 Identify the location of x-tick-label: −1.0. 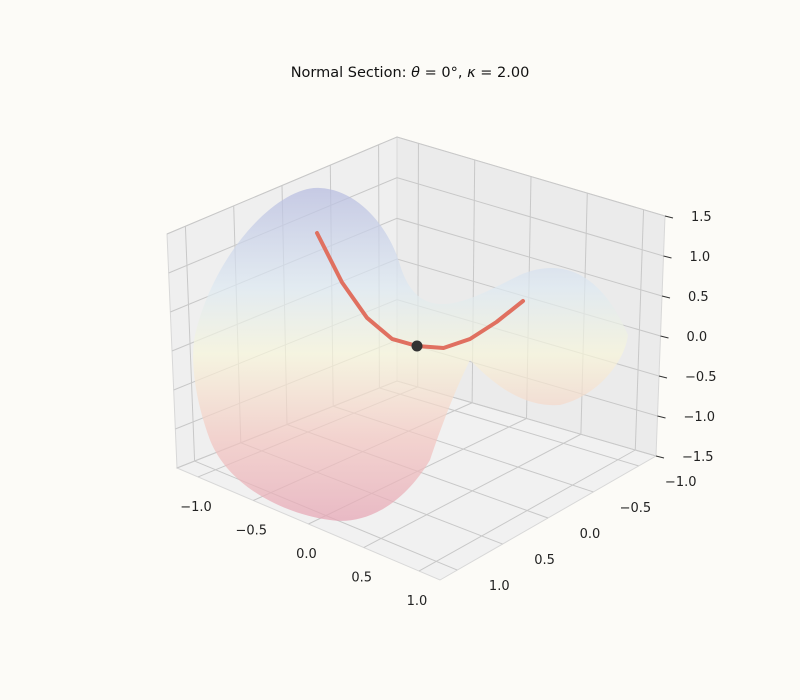
(196, 507).